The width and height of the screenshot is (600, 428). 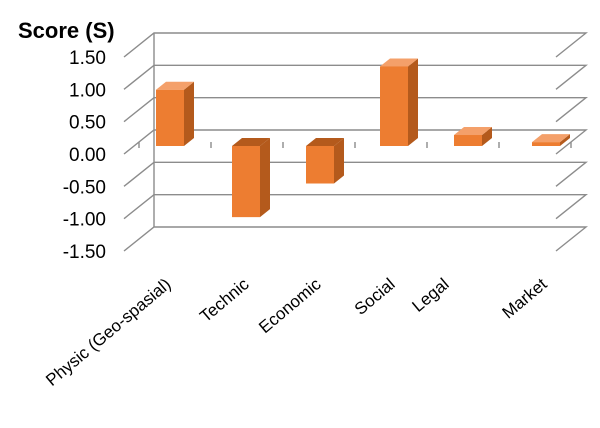 I want to click on y-axis-title: Score (S), so click(x=66, y=30).